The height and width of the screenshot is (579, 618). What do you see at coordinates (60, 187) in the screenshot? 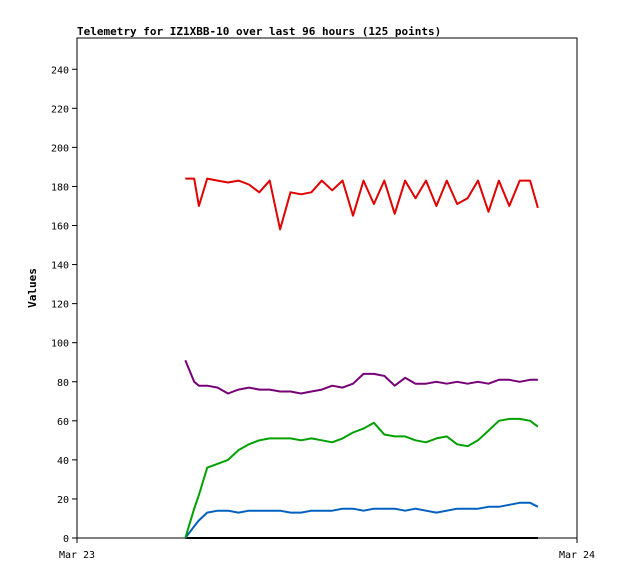
I see `y-tick-label: 180` at bounding box center [60, 187].